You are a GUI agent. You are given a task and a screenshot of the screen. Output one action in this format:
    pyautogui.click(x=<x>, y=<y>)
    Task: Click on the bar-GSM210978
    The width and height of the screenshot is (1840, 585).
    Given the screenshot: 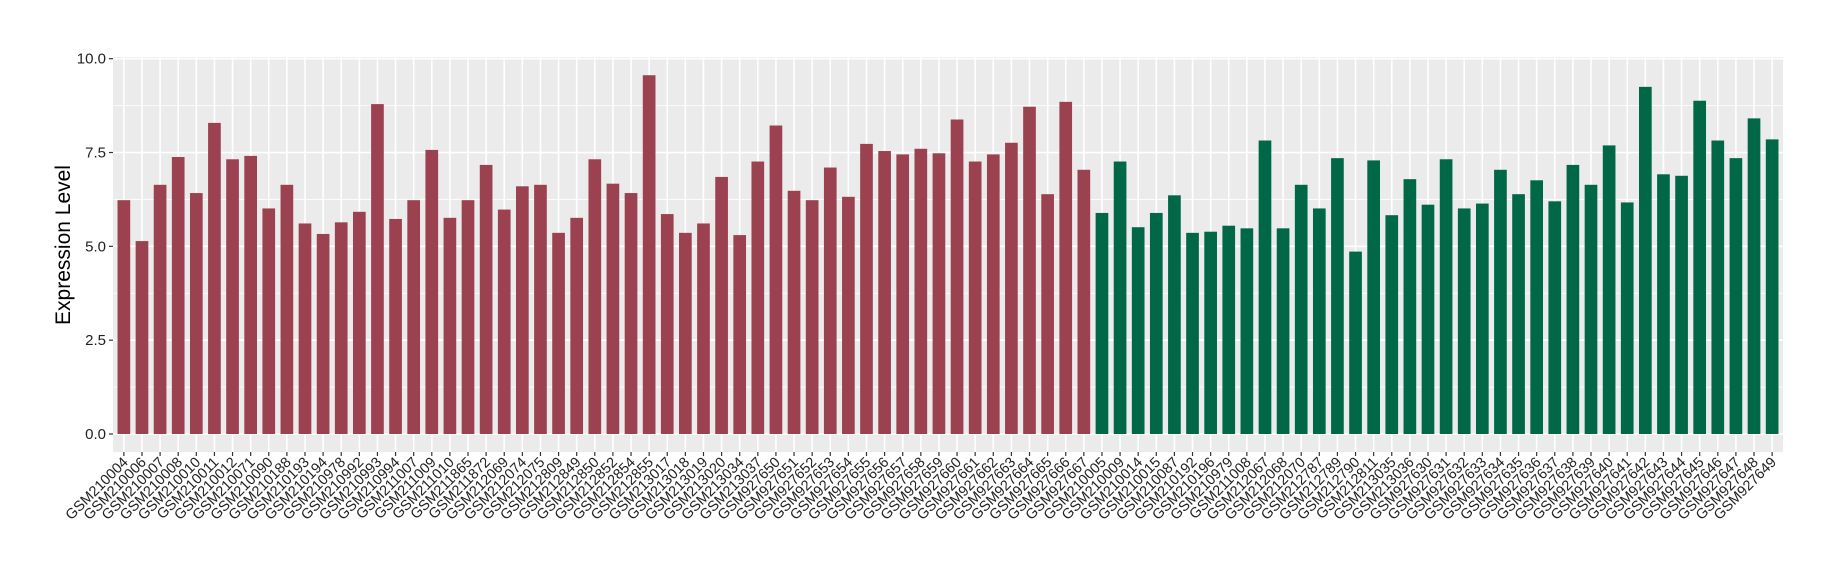 What is the action you would take?
    pyautogui.click(x=341, y=328)
    